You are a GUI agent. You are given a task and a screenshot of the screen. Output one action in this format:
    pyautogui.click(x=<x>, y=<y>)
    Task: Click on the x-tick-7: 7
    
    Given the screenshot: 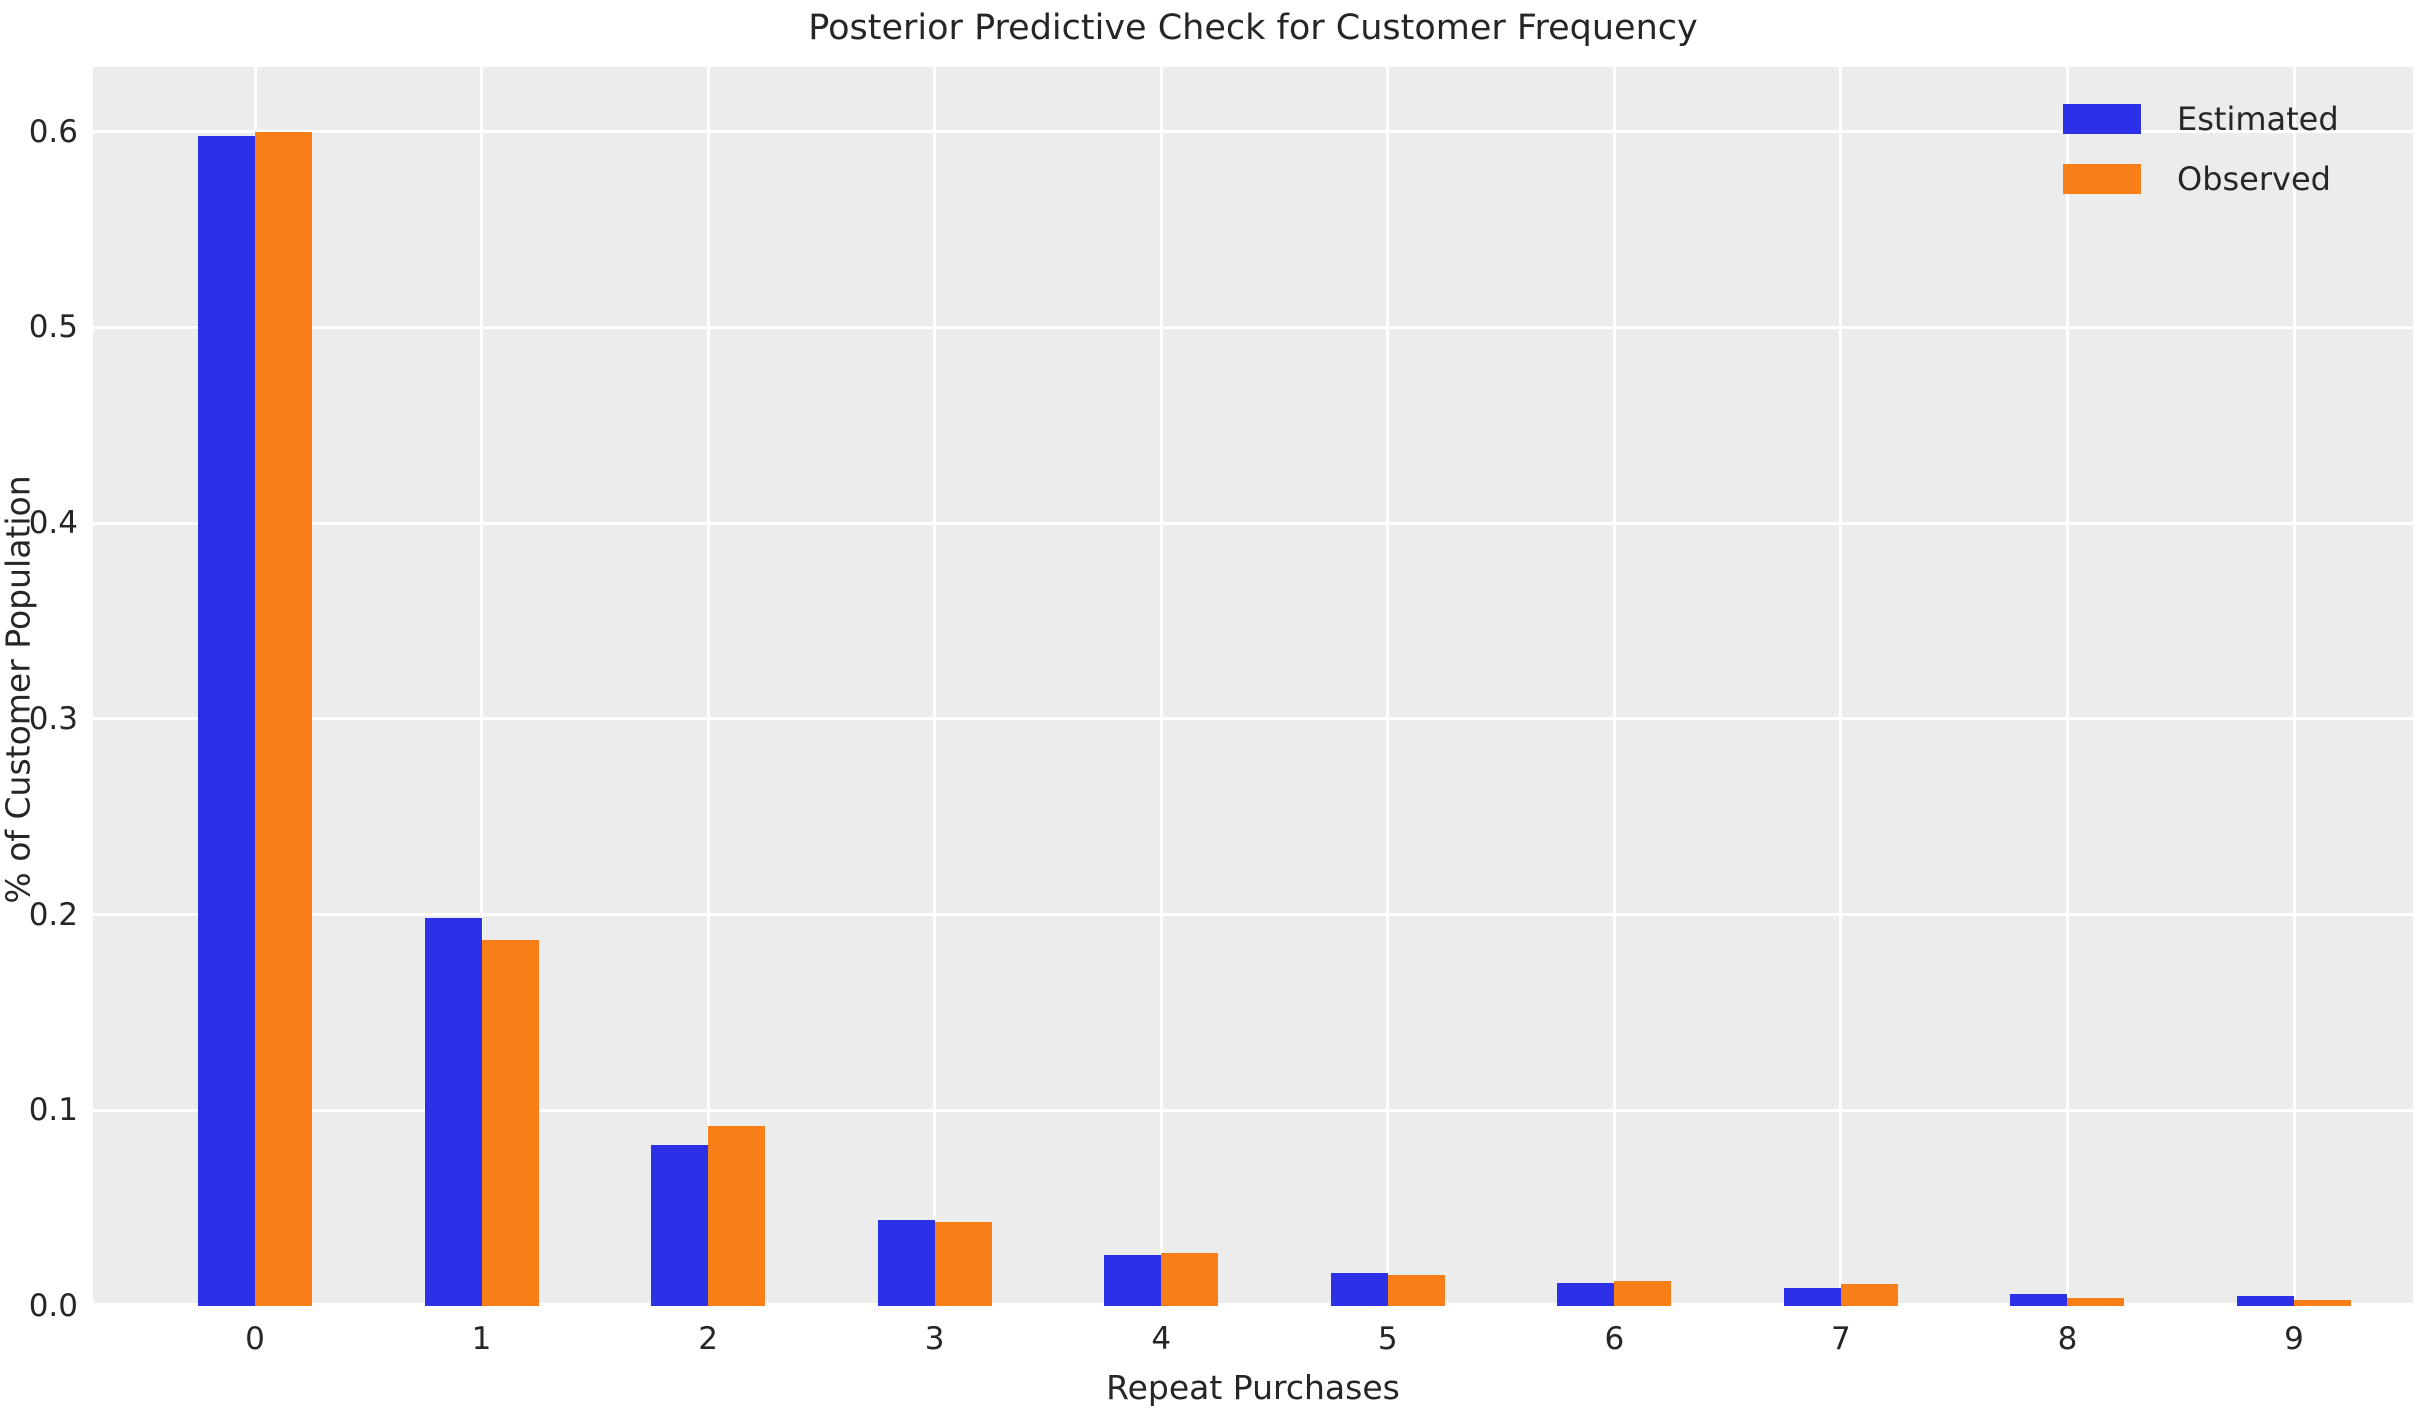 What is the action you would take?
    pyautogui.click(x=1841, y=1339)
    